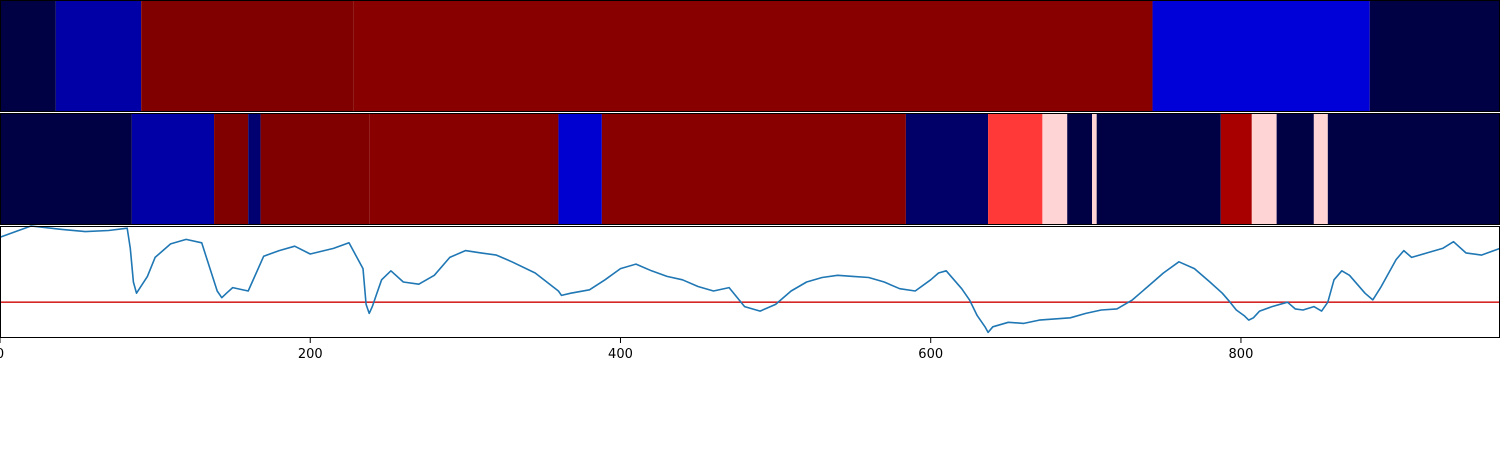 This screenshot has height=450, width=1500. Describe the element at coordinates (930, 354) in the screenshot. I see `x-tick-label: 600` at that location.